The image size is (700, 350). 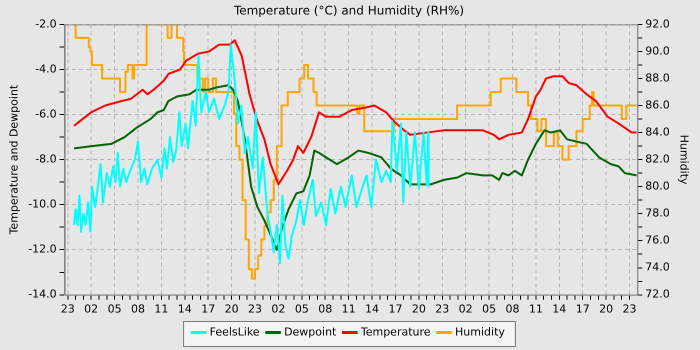 I want to click on y2-tick-label: 86.0, so click(x=657, y=105).